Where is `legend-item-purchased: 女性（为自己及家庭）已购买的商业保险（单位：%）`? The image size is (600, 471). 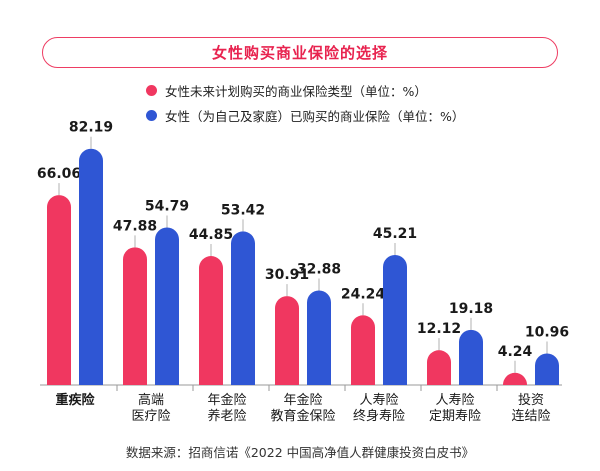 legend-item-purchased: 女性（为自己及家庭）已购买的商业保险（单位：%） is located at coordinates (305, 115).